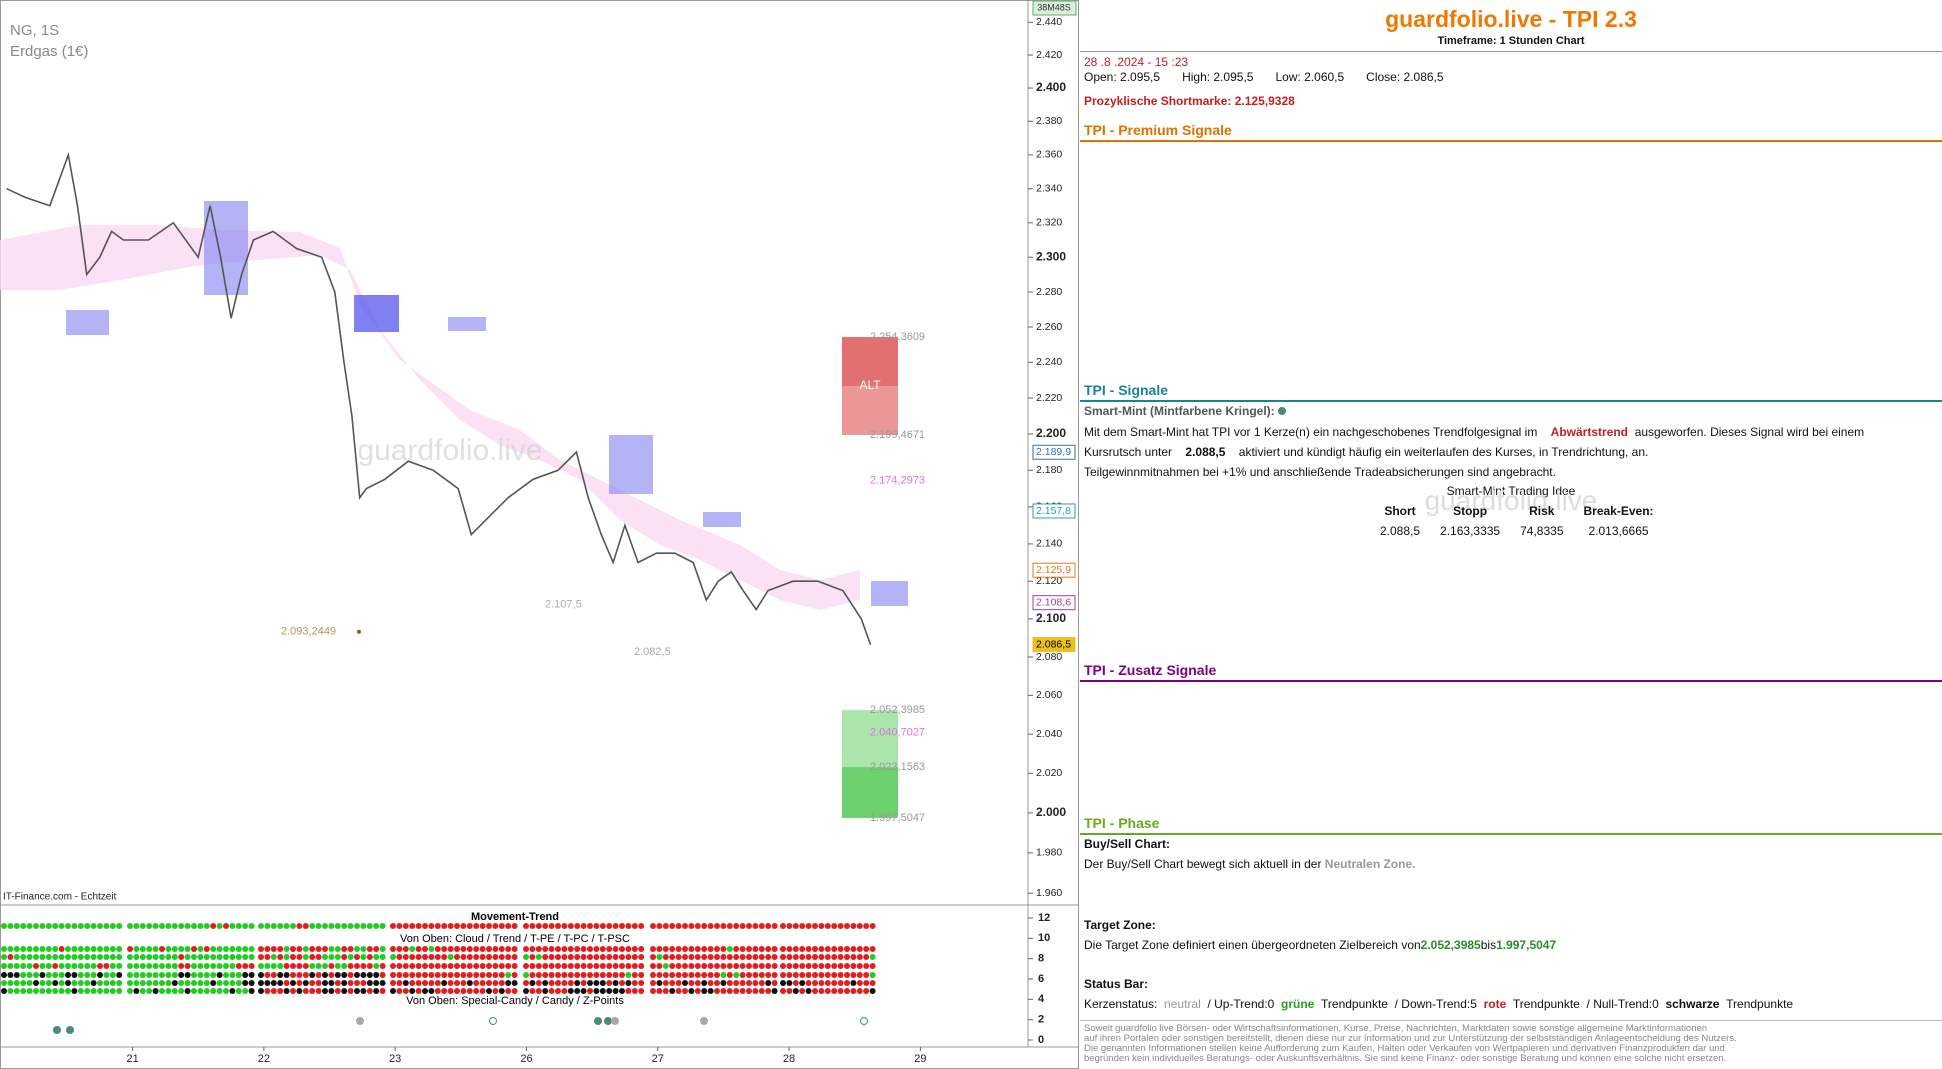  I want to click on annotation: 2.254,3609, so click(897, 337).